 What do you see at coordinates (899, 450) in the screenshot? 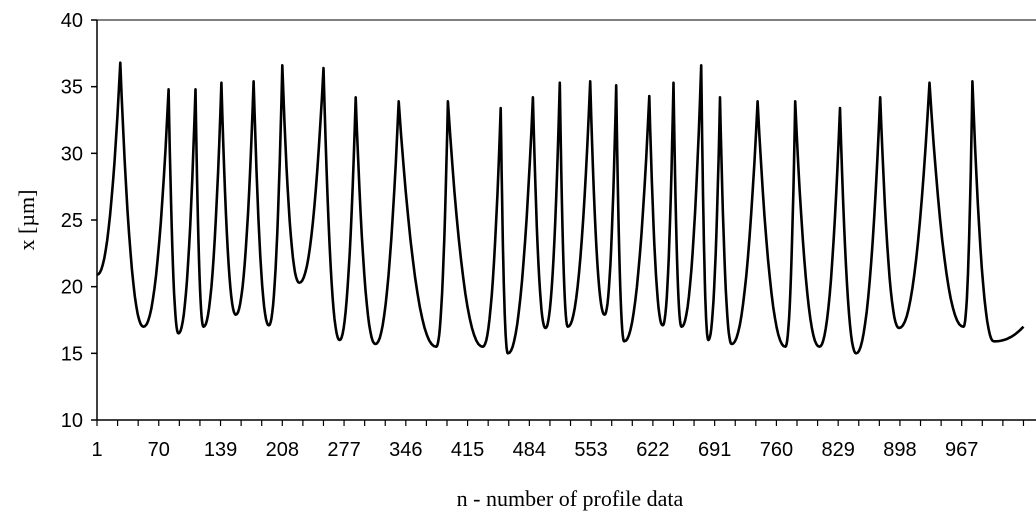
I see `x-tick-label: 898` at bounding box center [899, 450].